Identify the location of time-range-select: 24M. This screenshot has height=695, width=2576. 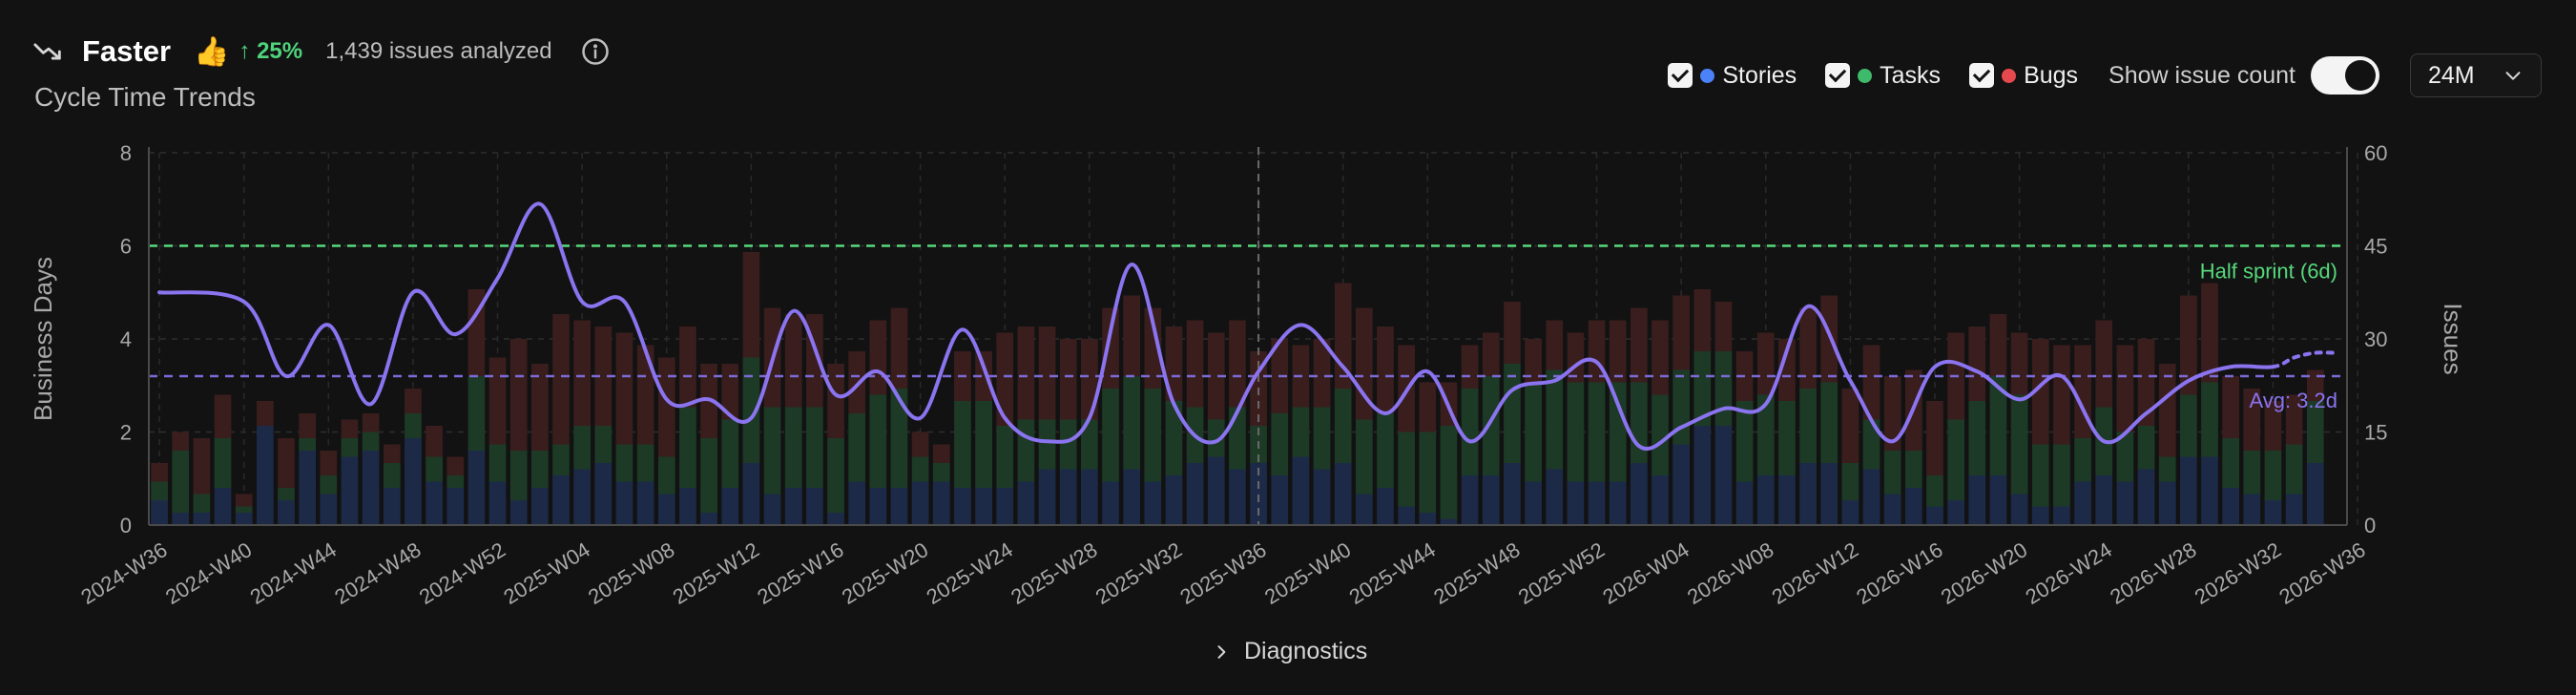
(2476, 75).